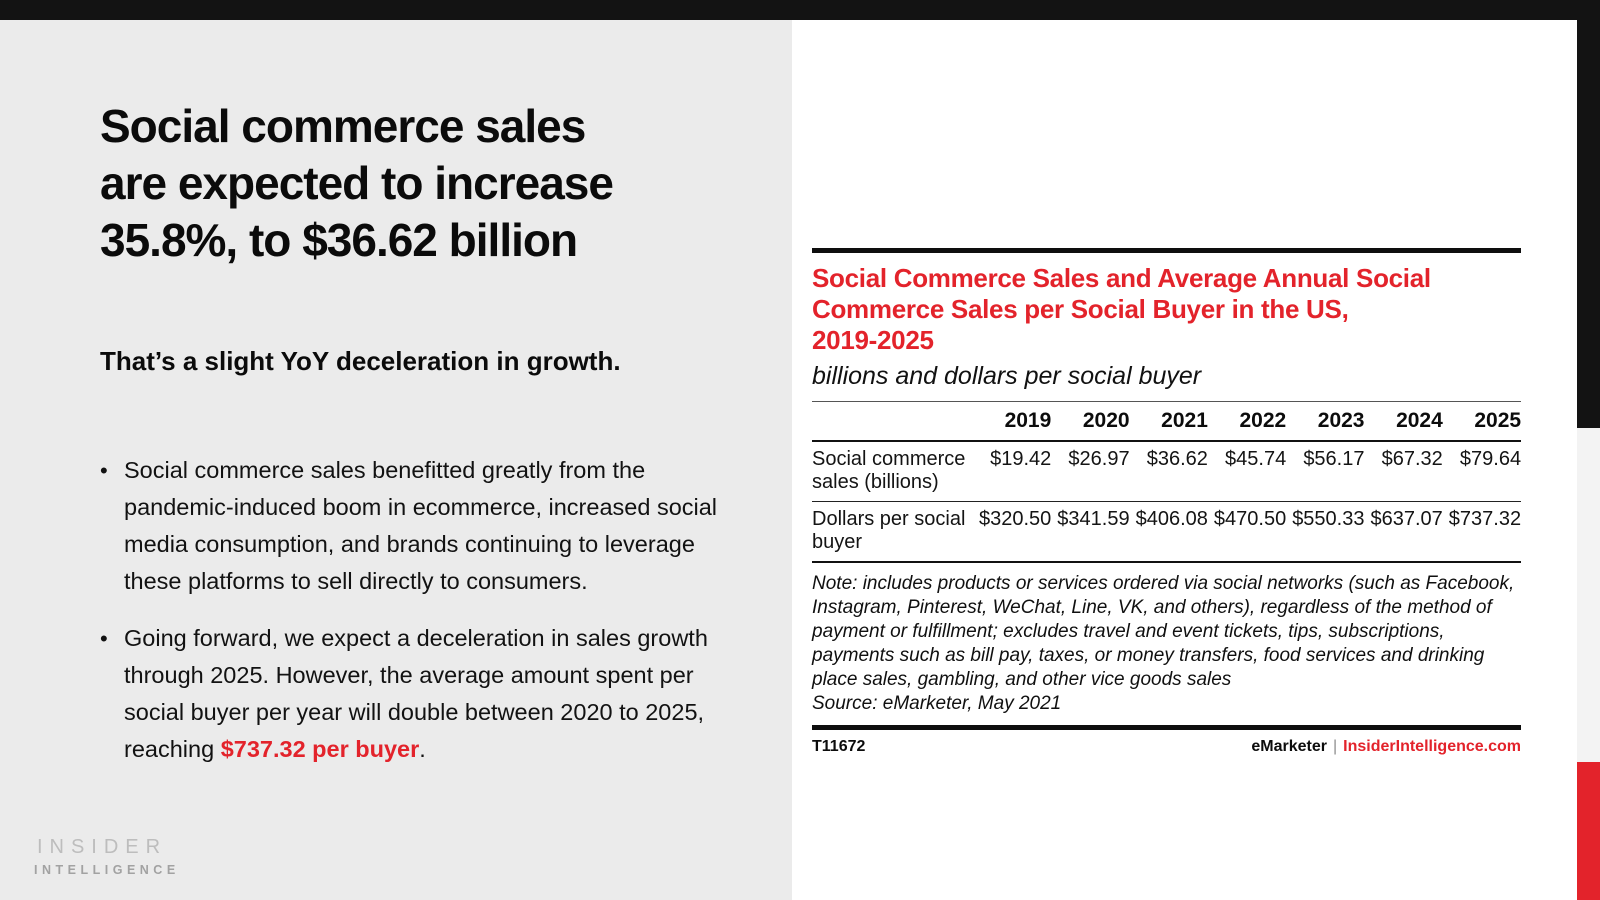 The image size is (1600, 900). What do you see at coordinates (1090, 471) in the screenshot?
I see `cell-sales-2020: $26.97` at bounding box center [1090, 471].